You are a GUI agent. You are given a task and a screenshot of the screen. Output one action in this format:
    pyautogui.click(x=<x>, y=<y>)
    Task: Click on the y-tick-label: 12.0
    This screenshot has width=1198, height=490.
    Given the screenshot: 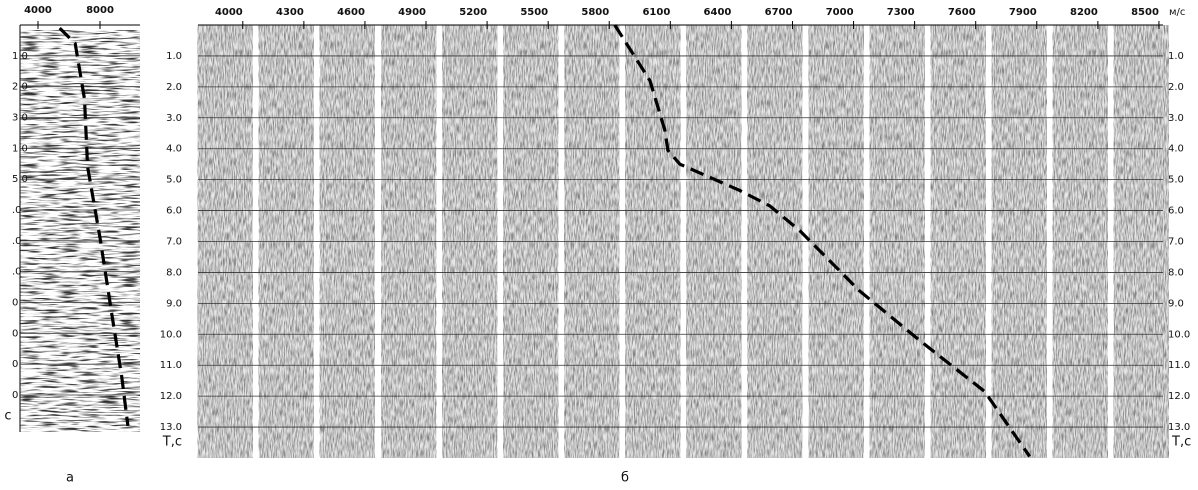 What is the action you would take?
    pyautogui.click(x=171, y=396)
    